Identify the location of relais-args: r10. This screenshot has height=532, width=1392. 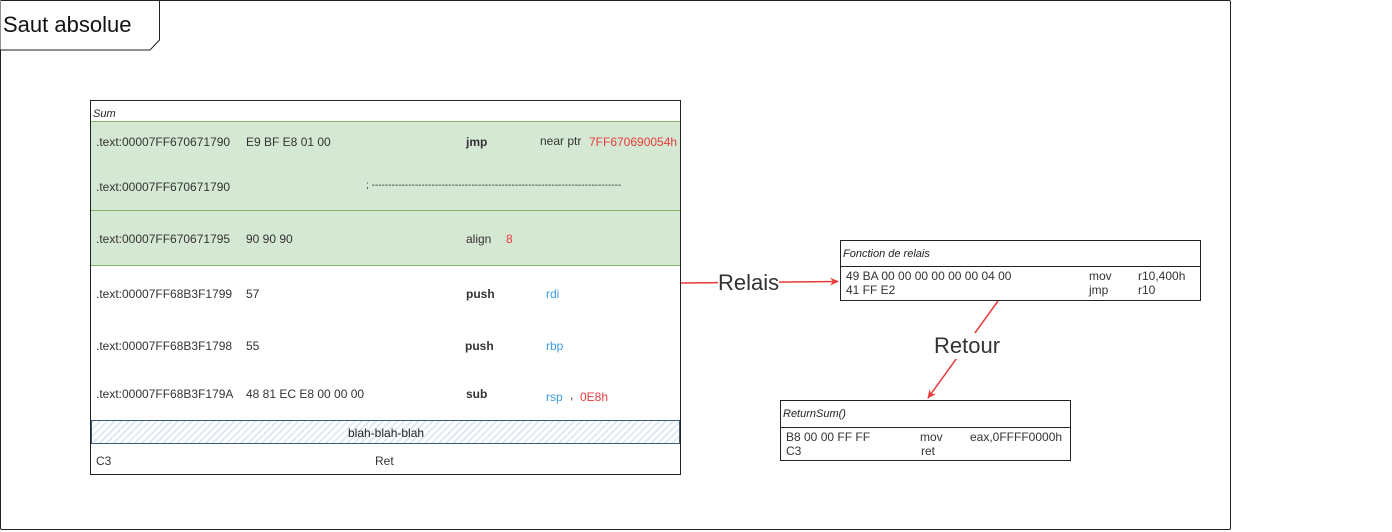
(1147, 290).